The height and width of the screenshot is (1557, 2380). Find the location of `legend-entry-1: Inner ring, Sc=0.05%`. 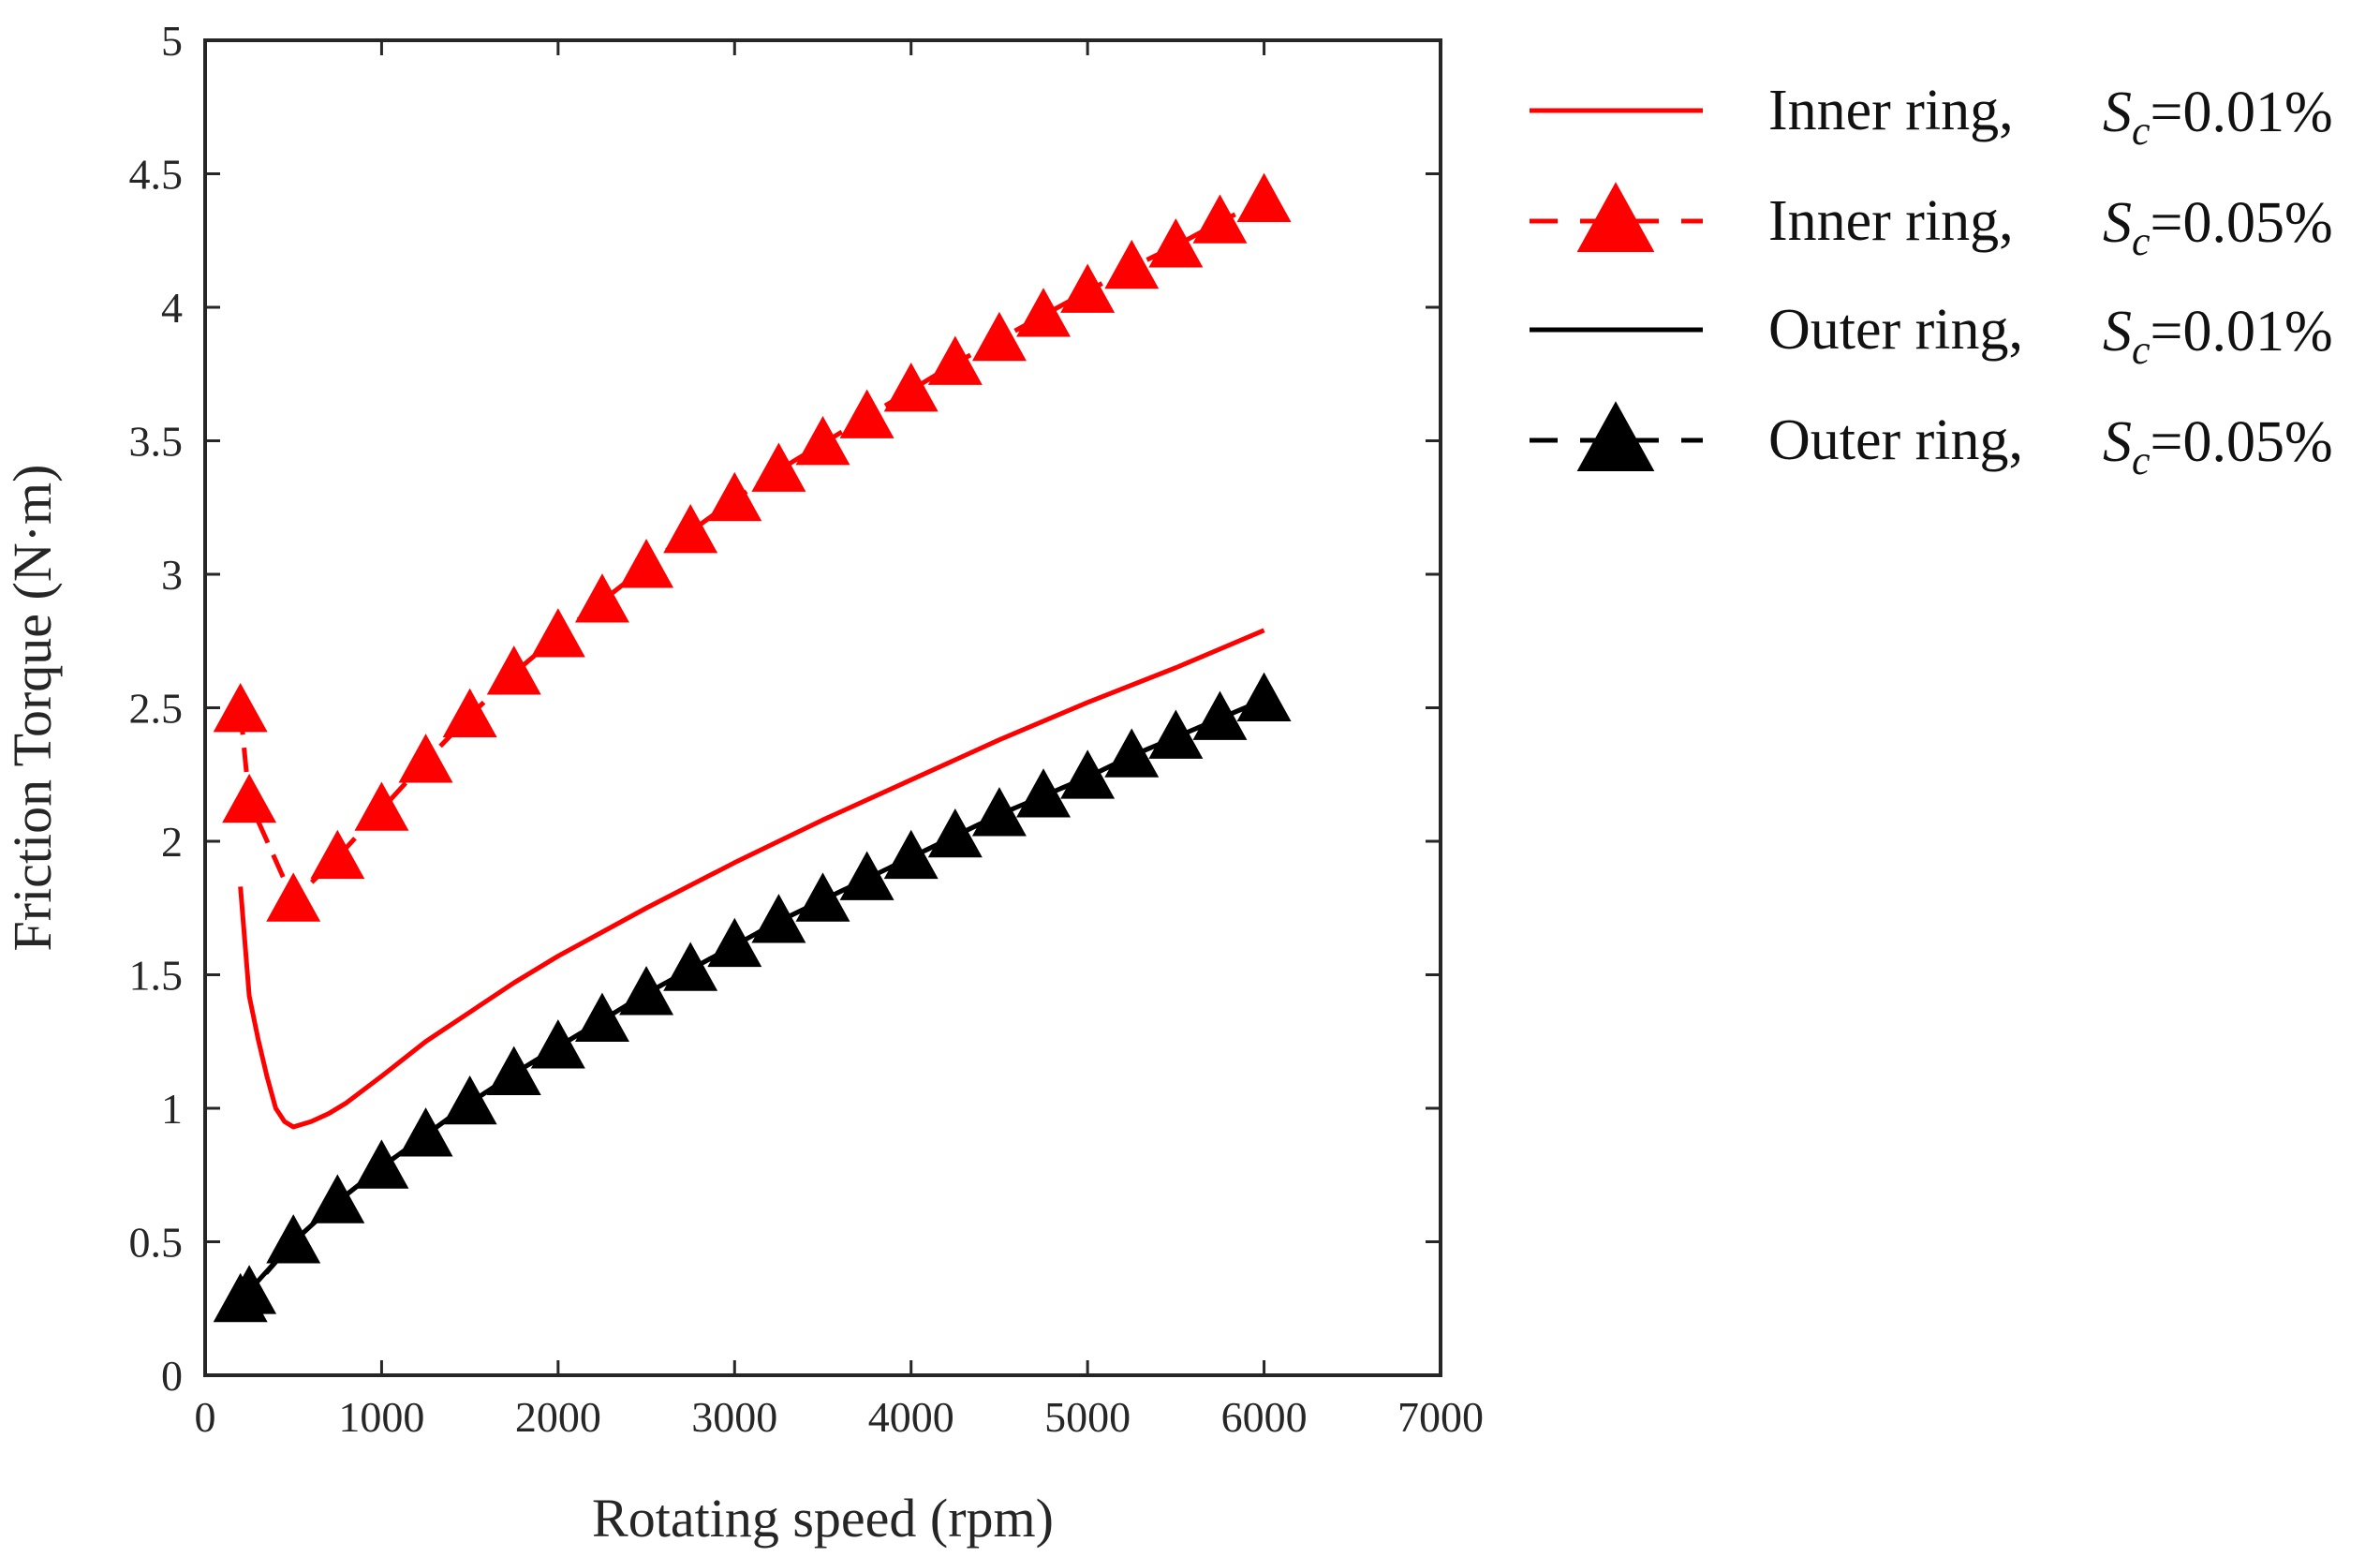

legend-entry-1: Inner ring, Sc=0.05% is located at coordinates (1931, 223).